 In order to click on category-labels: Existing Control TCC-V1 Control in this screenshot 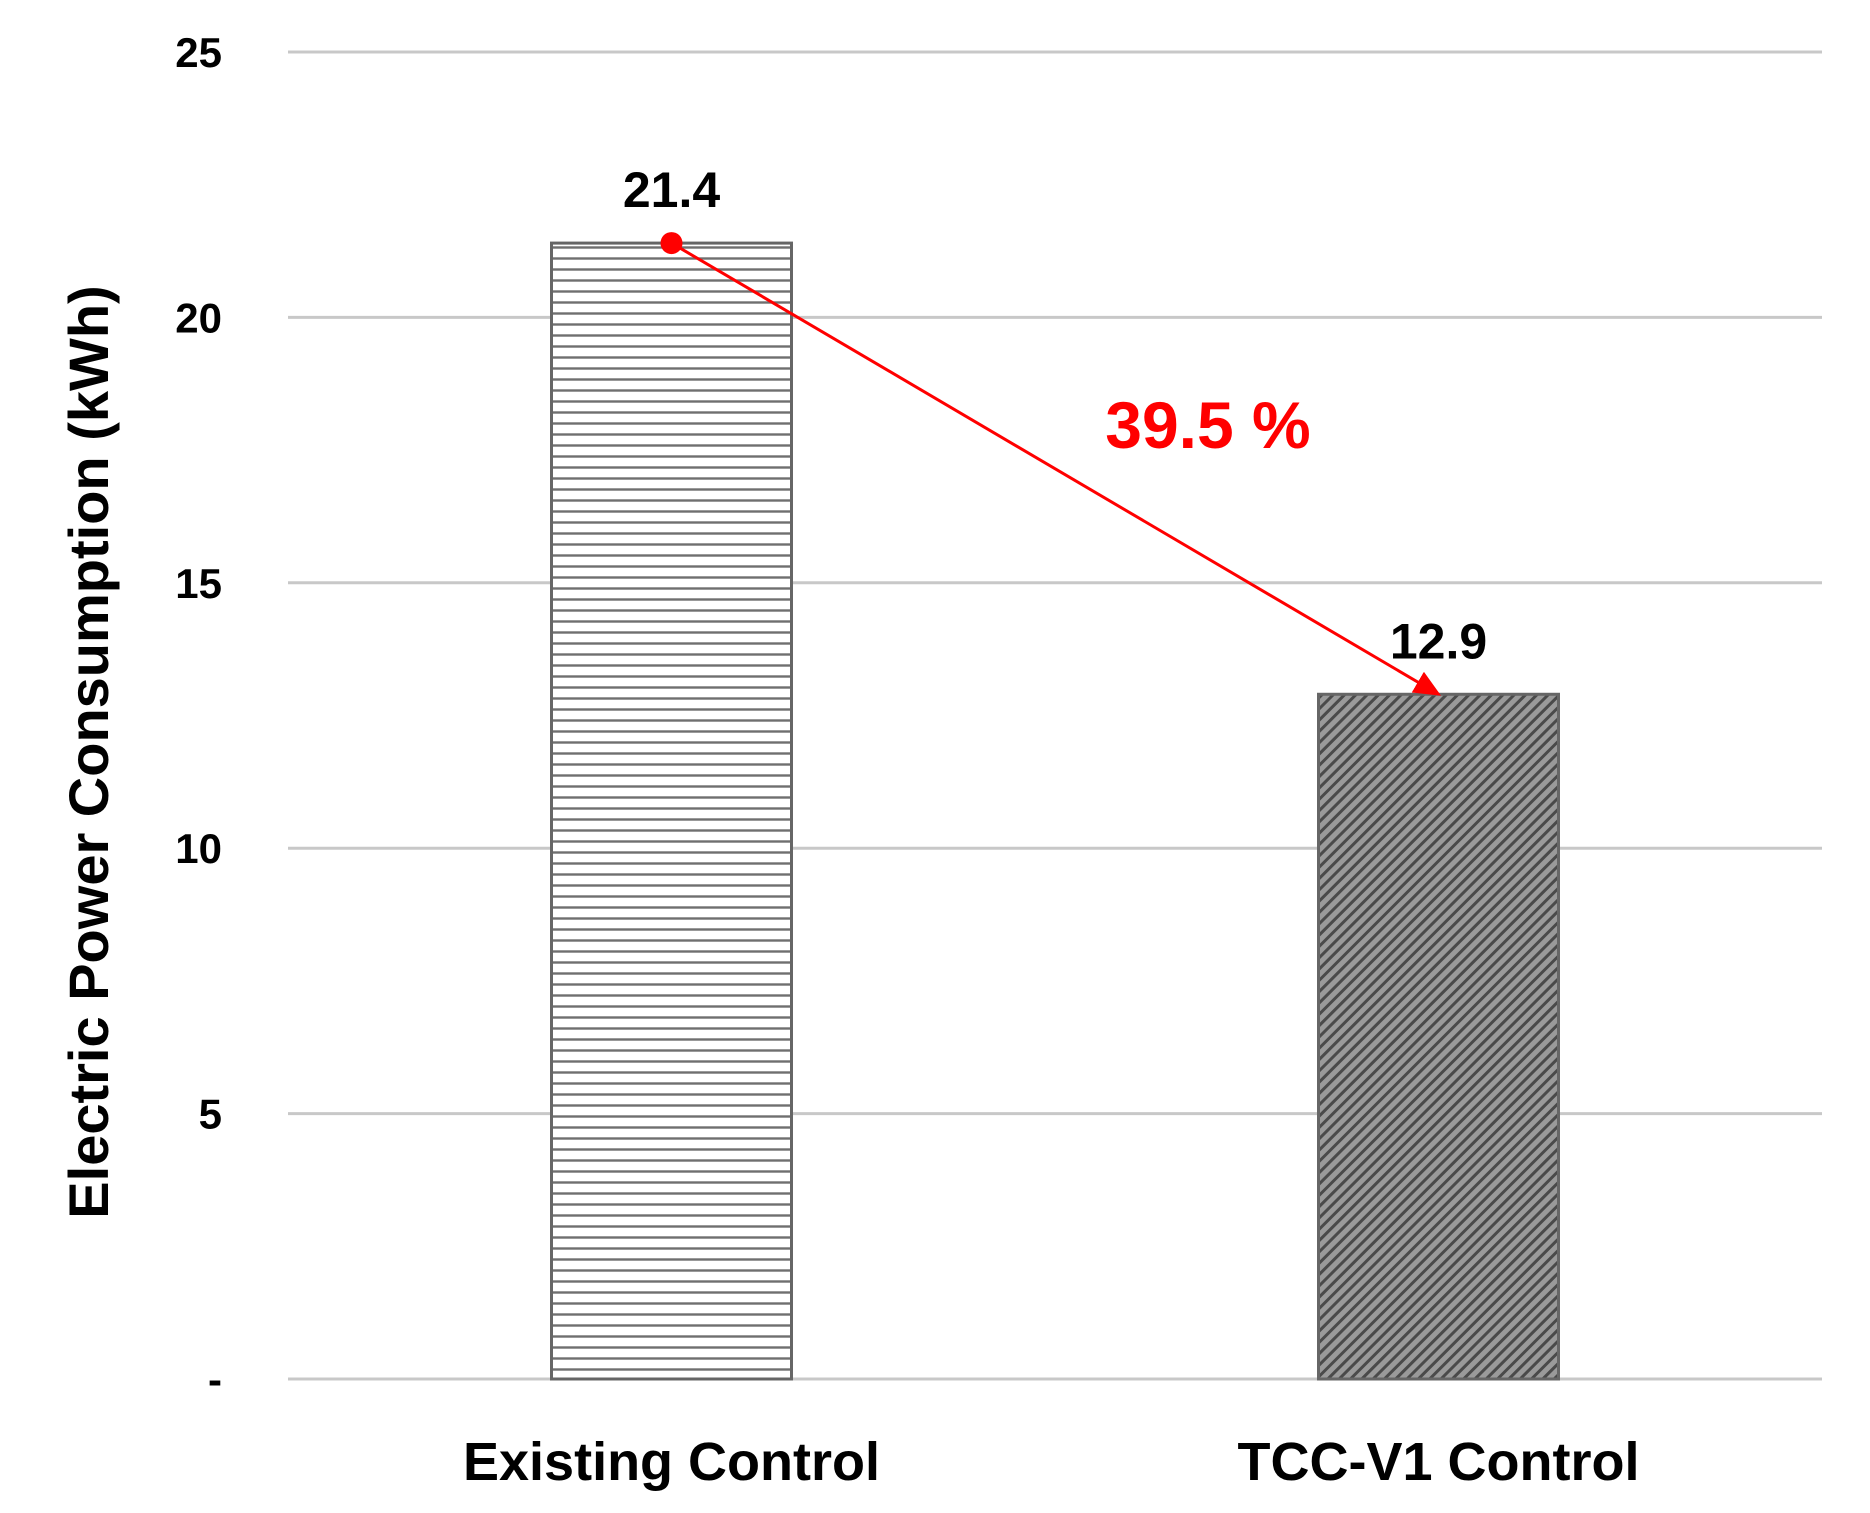, I will do `click(1051, 1462)`.